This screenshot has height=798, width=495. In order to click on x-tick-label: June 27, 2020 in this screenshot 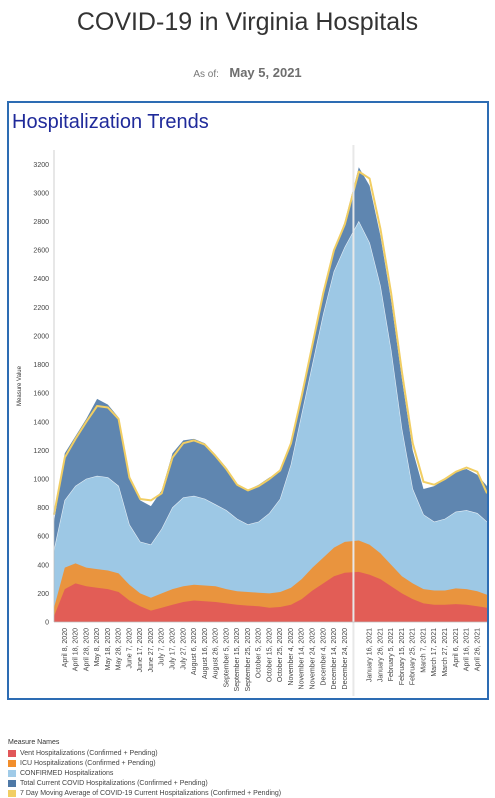, I will do `click(151, 650)`.